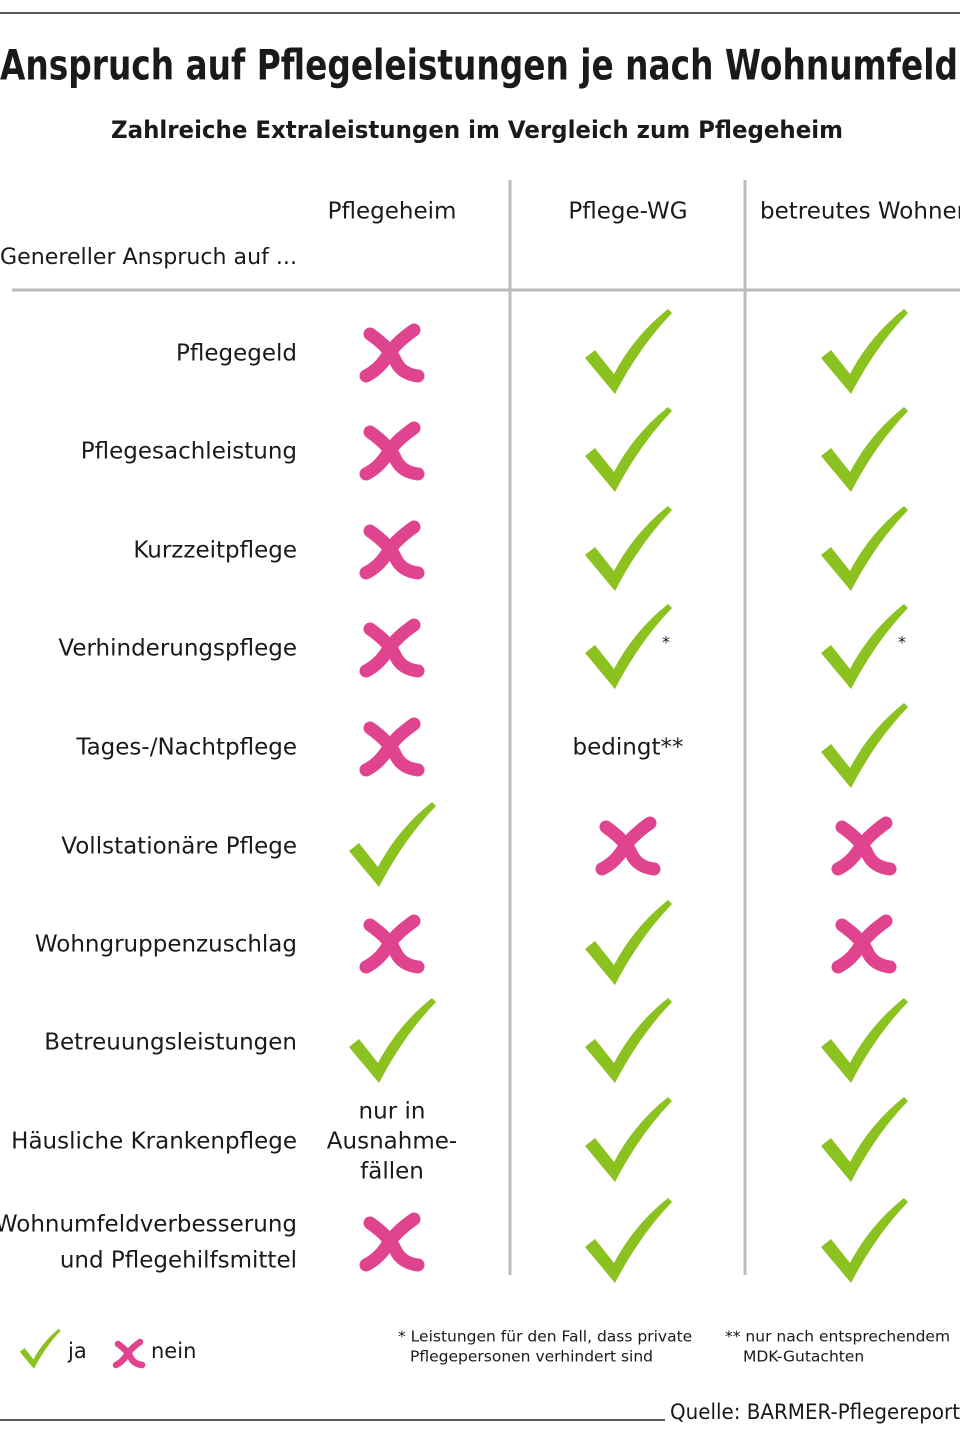  Describe the element at coordinates (178, 1261) in the screenshot. I see `row-label: und Pflegehilfsmittel` at that location.